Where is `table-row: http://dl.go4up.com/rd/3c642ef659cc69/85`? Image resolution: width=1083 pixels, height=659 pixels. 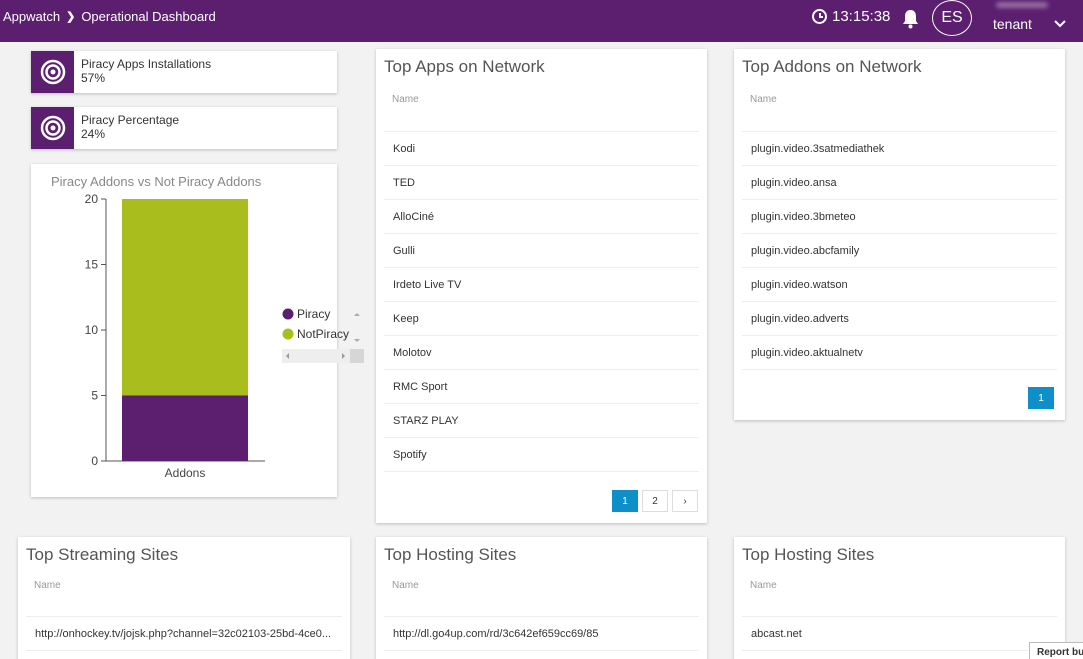 table-row: http://dl.go4up.com/rd/3c642ef659cc69/85 is located at coordinates (541, 634).